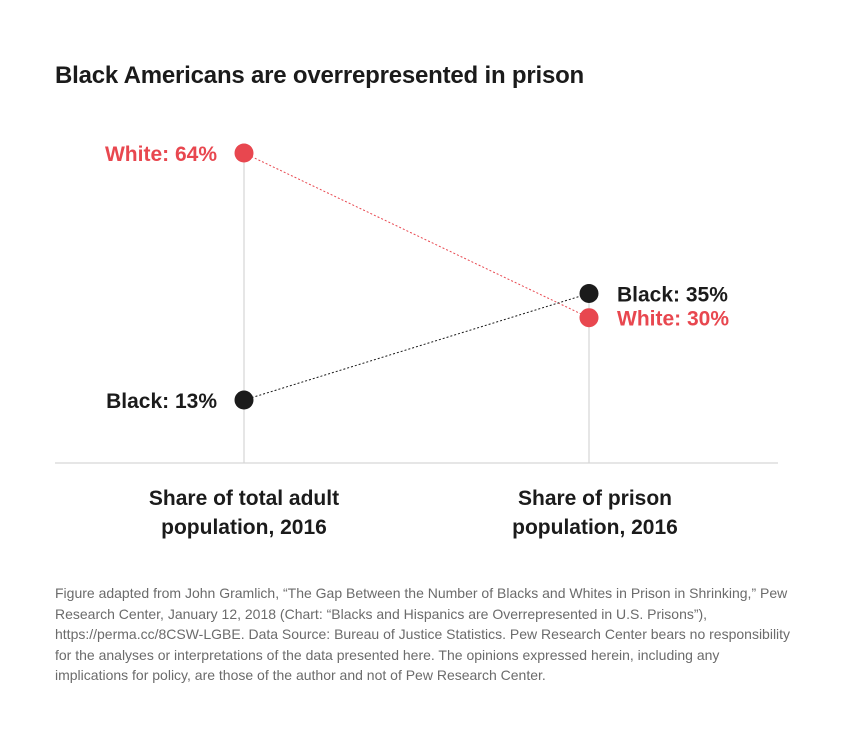  Describe the element at coordinates (244, 153) in the screenshot. I see `white-point-population` at that location.